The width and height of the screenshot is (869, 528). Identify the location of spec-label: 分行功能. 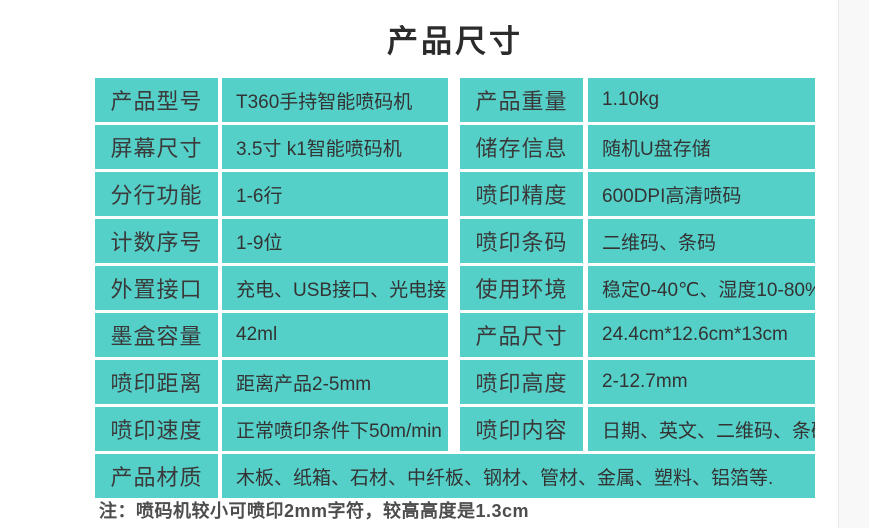
(156, 194).